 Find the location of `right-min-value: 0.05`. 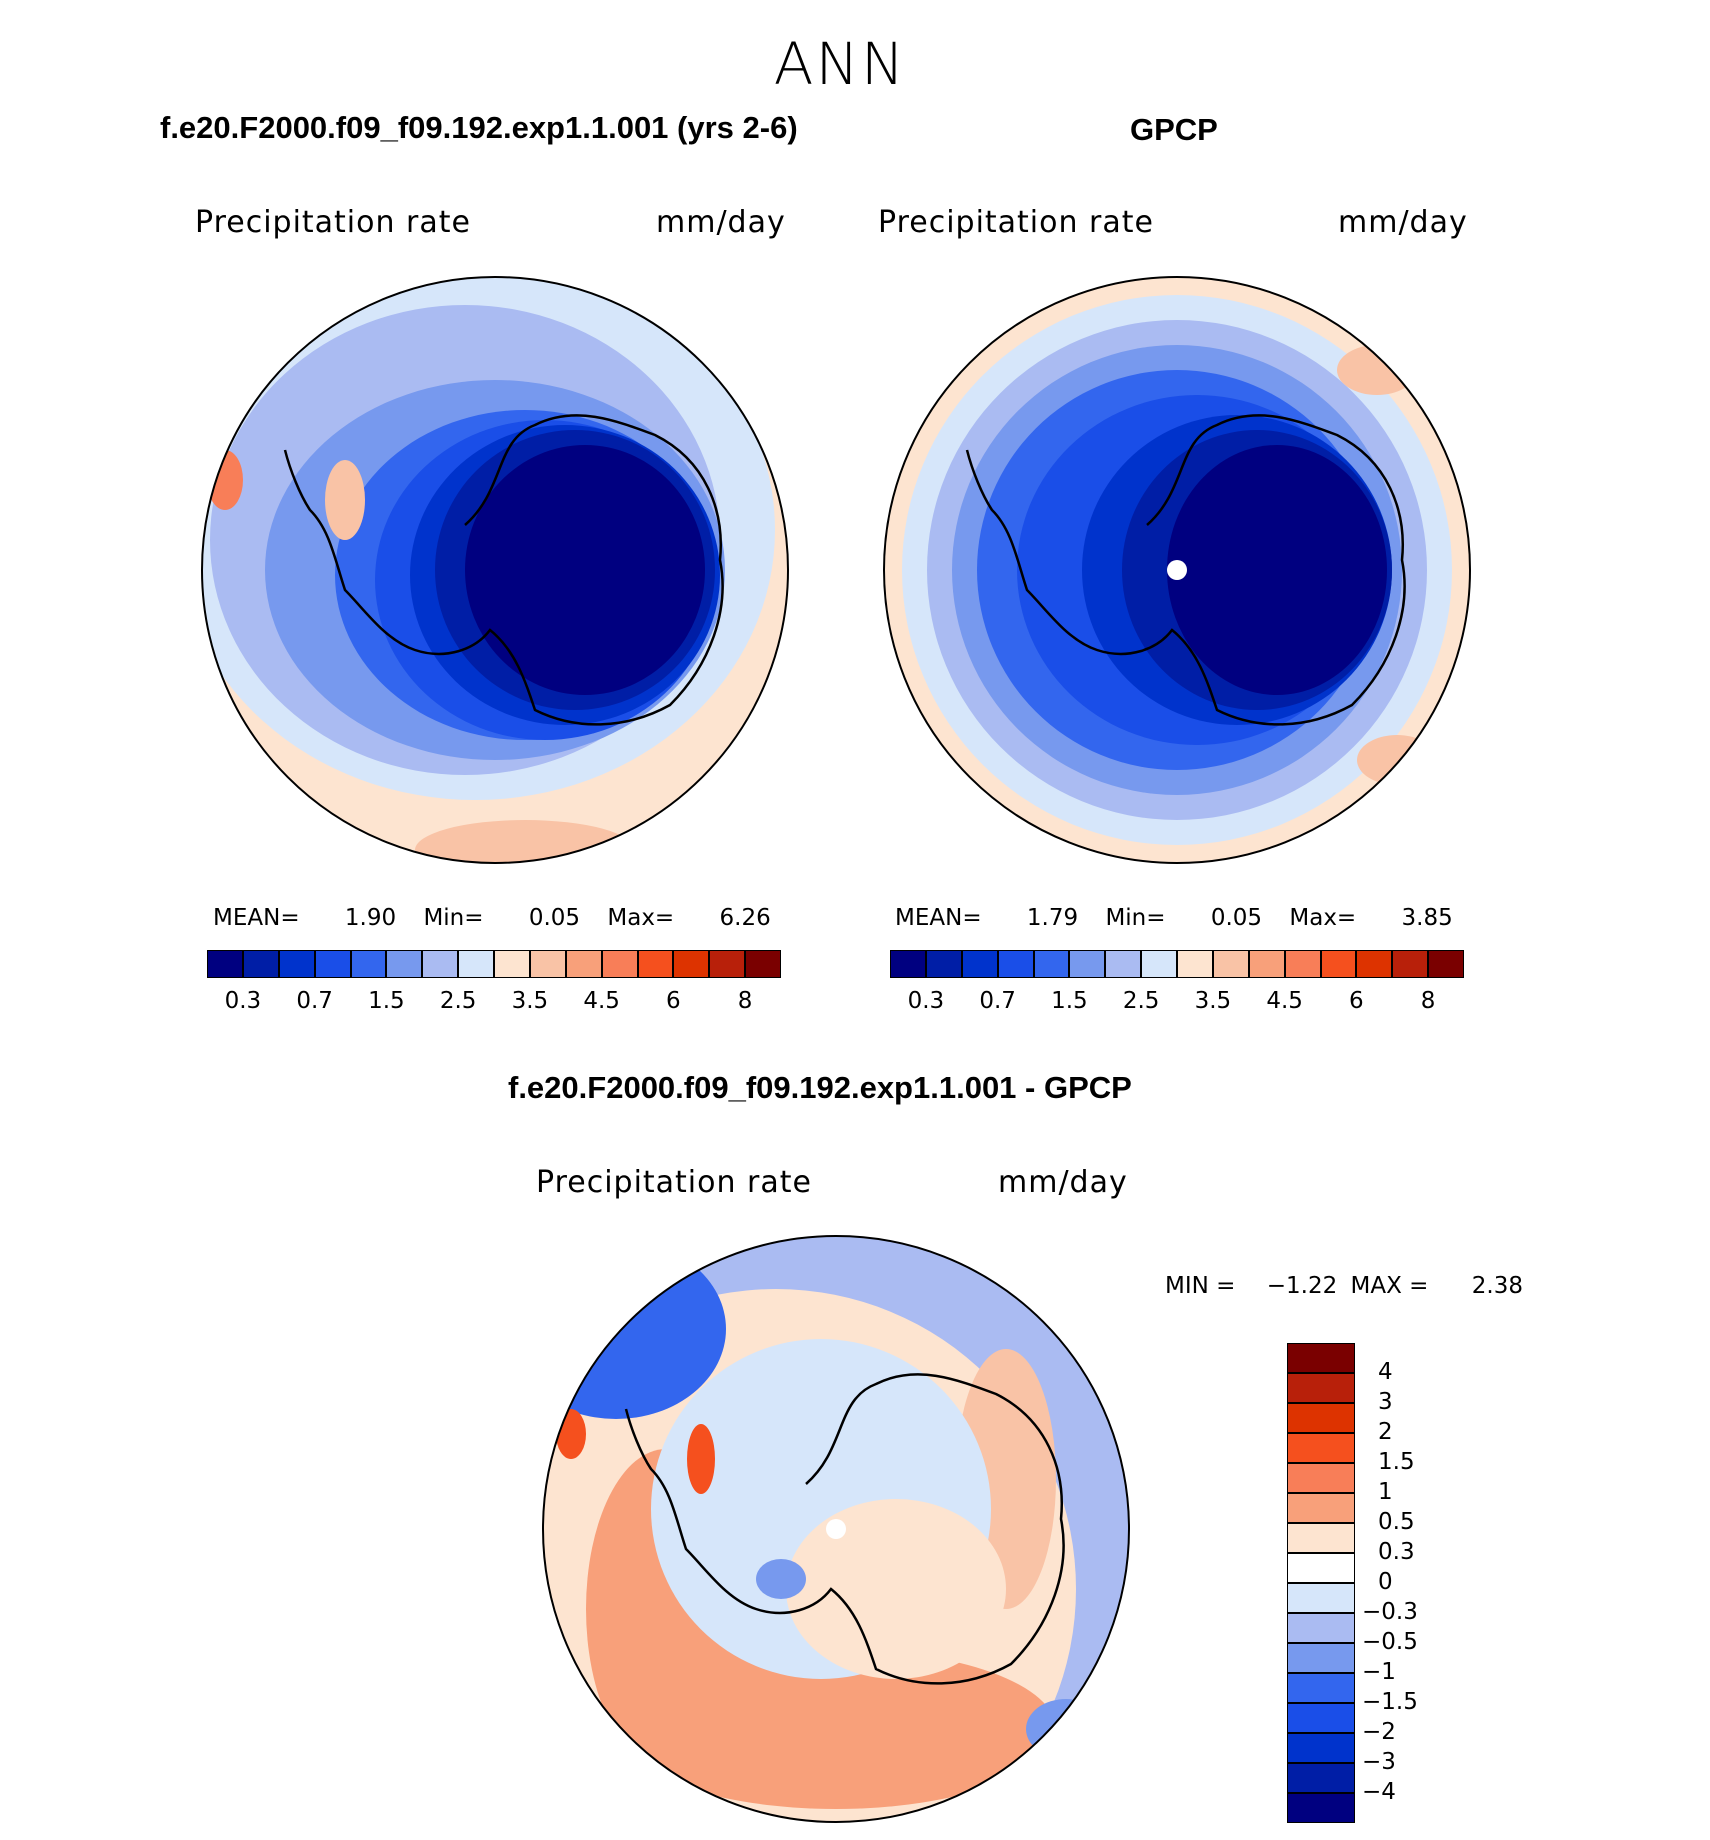

right-min-value: 0.05 is located at coordinates (1236, 918).